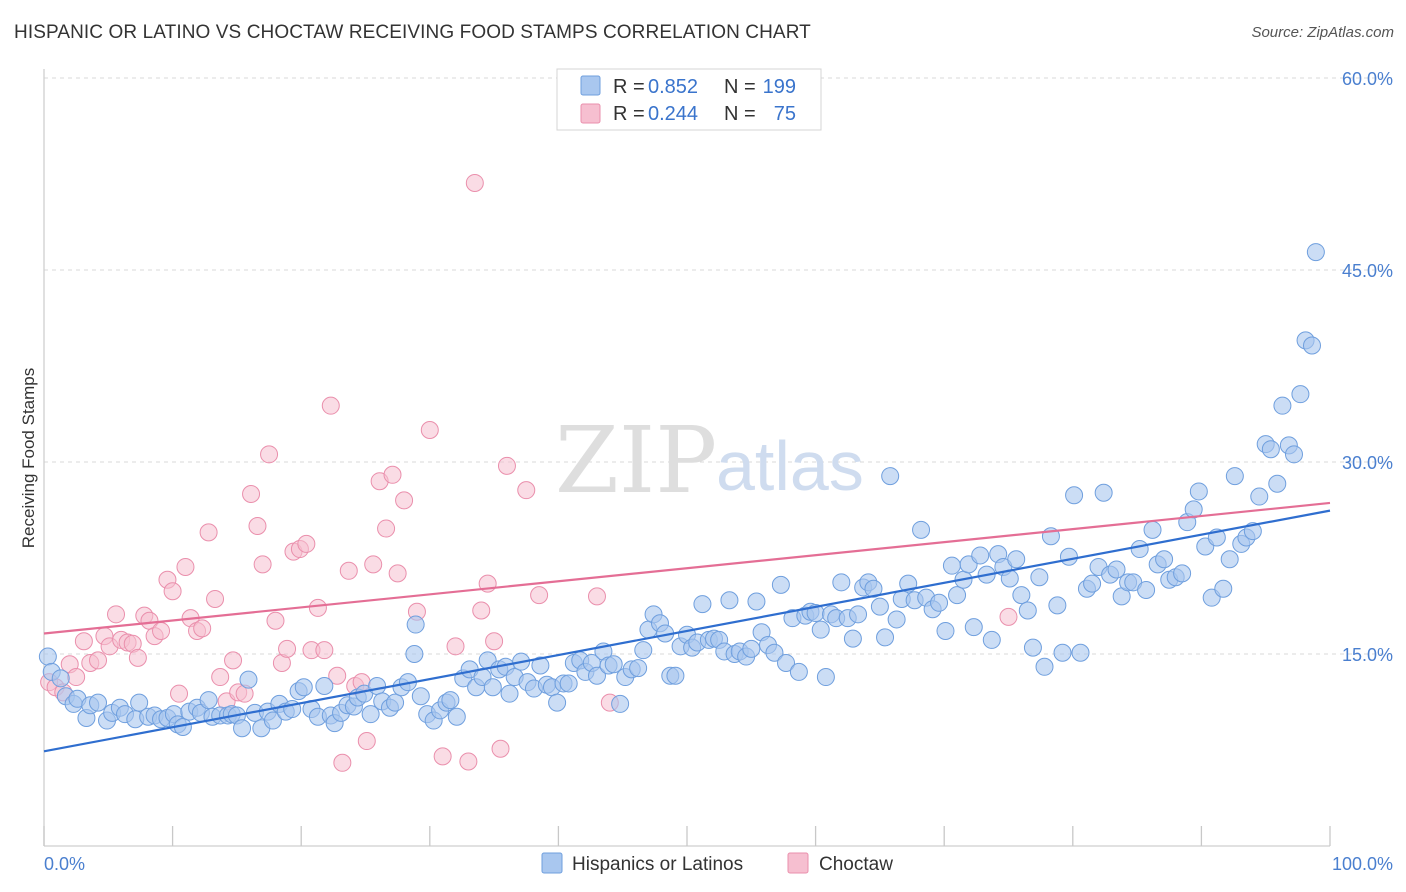 The image size is (1406, 892). Describe the element at coordinates (629, 114) in the screenshot. I see `stats-r-label-choctaw: R =` at that location.